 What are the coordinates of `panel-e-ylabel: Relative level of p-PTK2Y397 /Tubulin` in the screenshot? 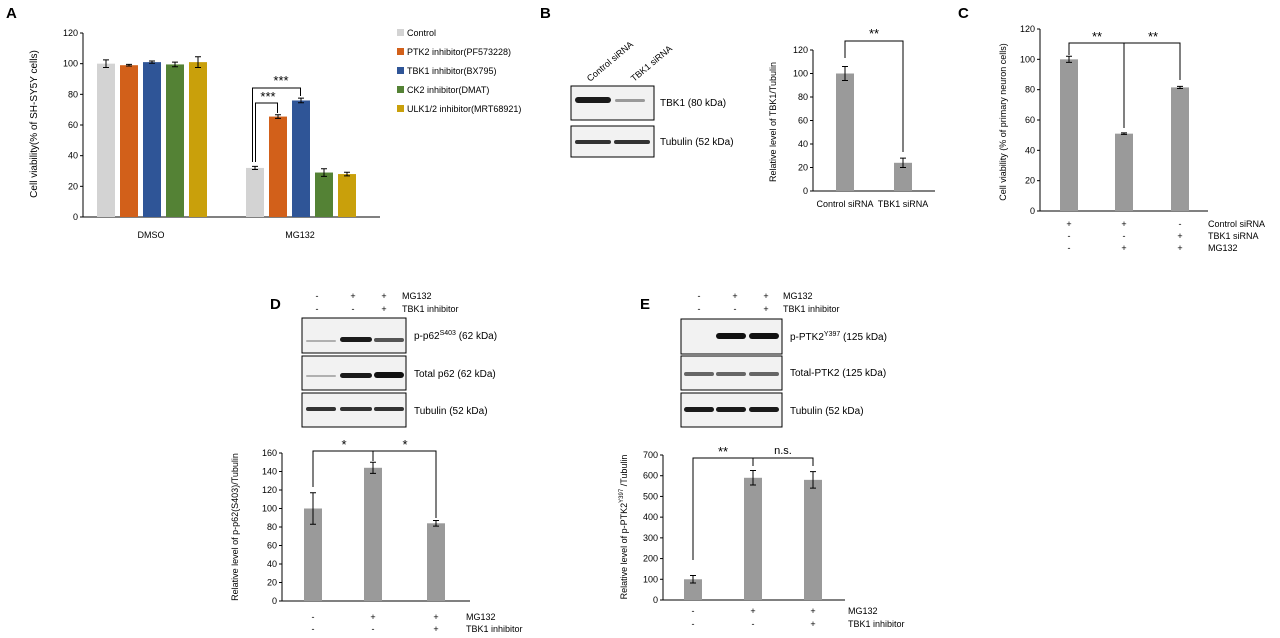 It's located at (624, 527).